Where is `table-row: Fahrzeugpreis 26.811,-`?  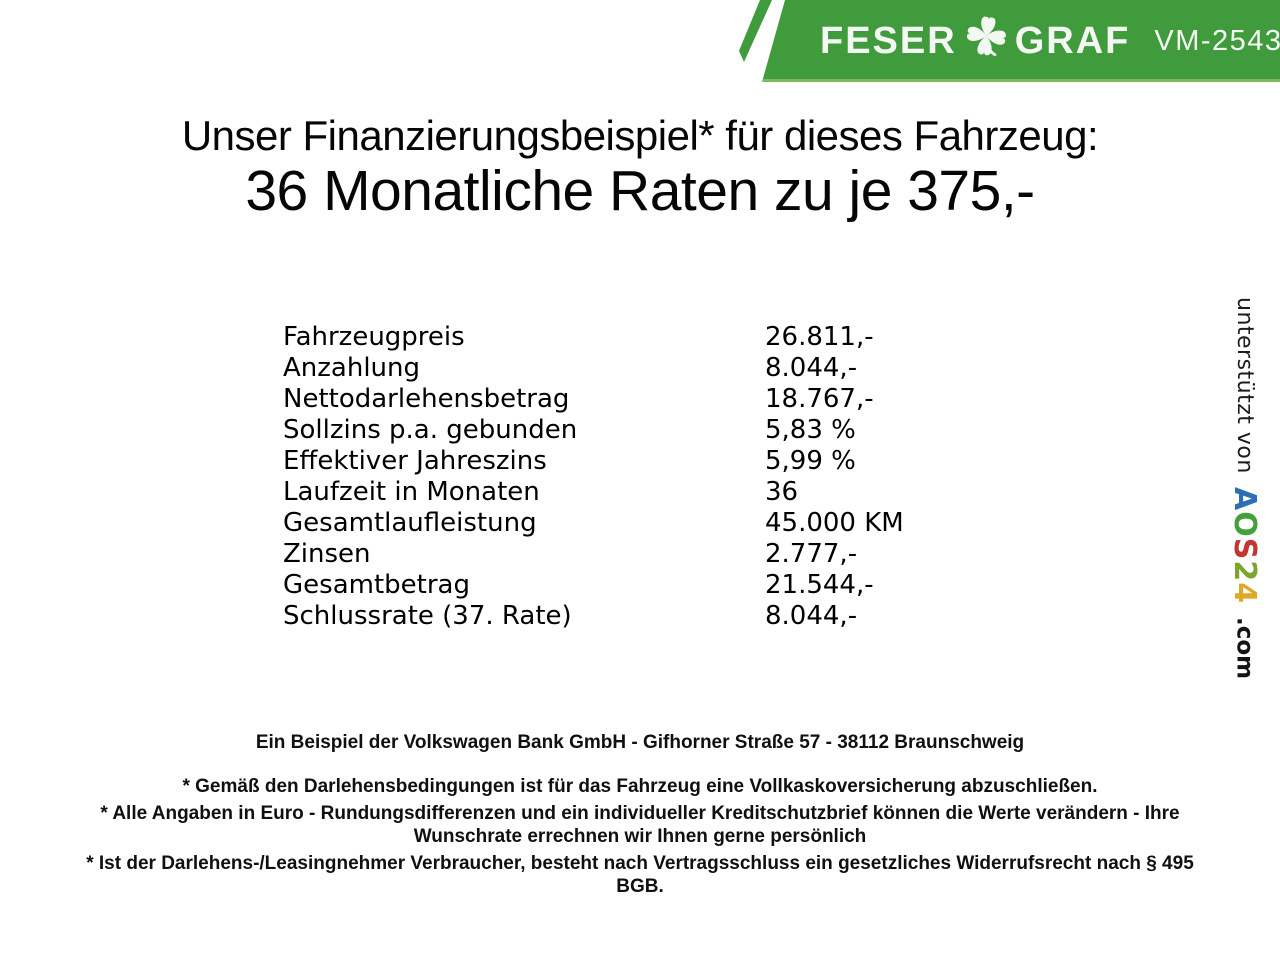
table-row: Fahrzeugpreis 26.811,- is located at coordinates (593, 337).